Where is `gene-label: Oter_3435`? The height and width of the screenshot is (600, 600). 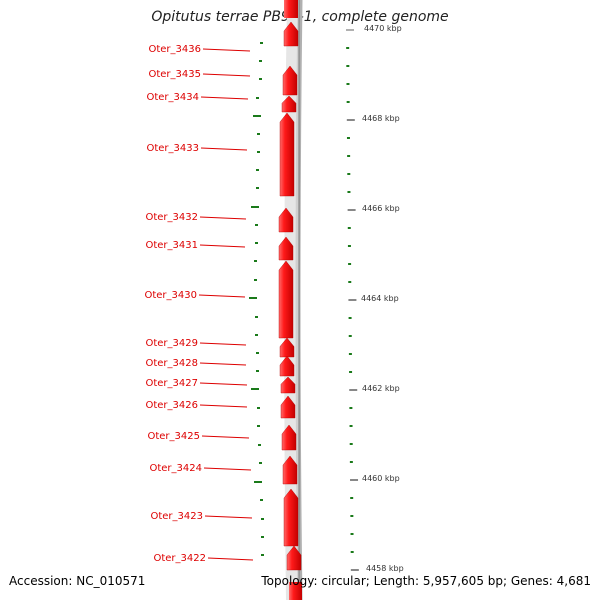
gene-label: Oter_3435 is located at coordinates (174, 74).